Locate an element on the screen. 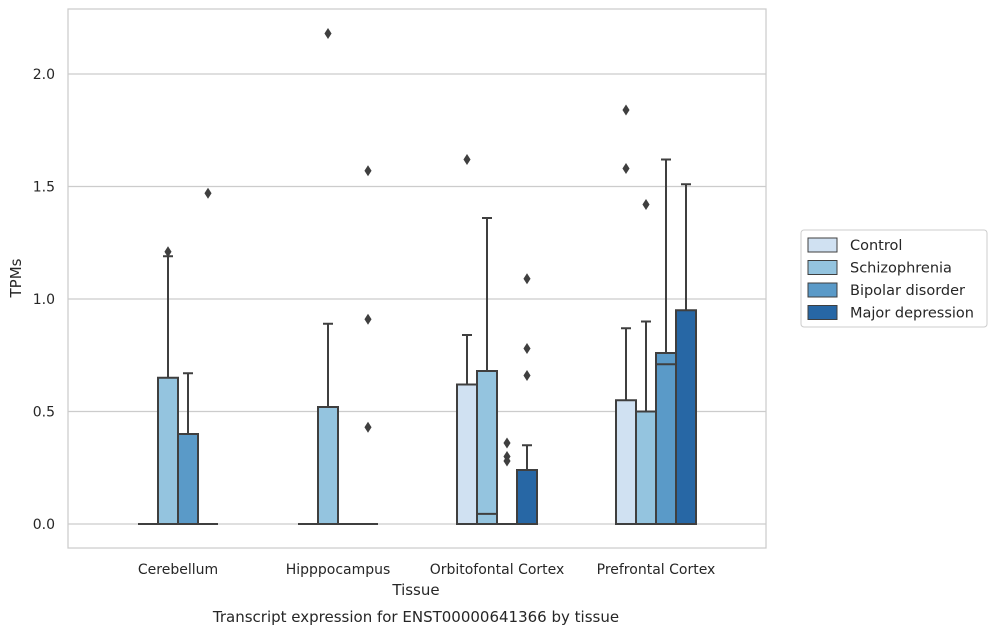 This screenshot has height=634, width=997. y-tick-label: 1.0 is located at coordinates (44, 300).